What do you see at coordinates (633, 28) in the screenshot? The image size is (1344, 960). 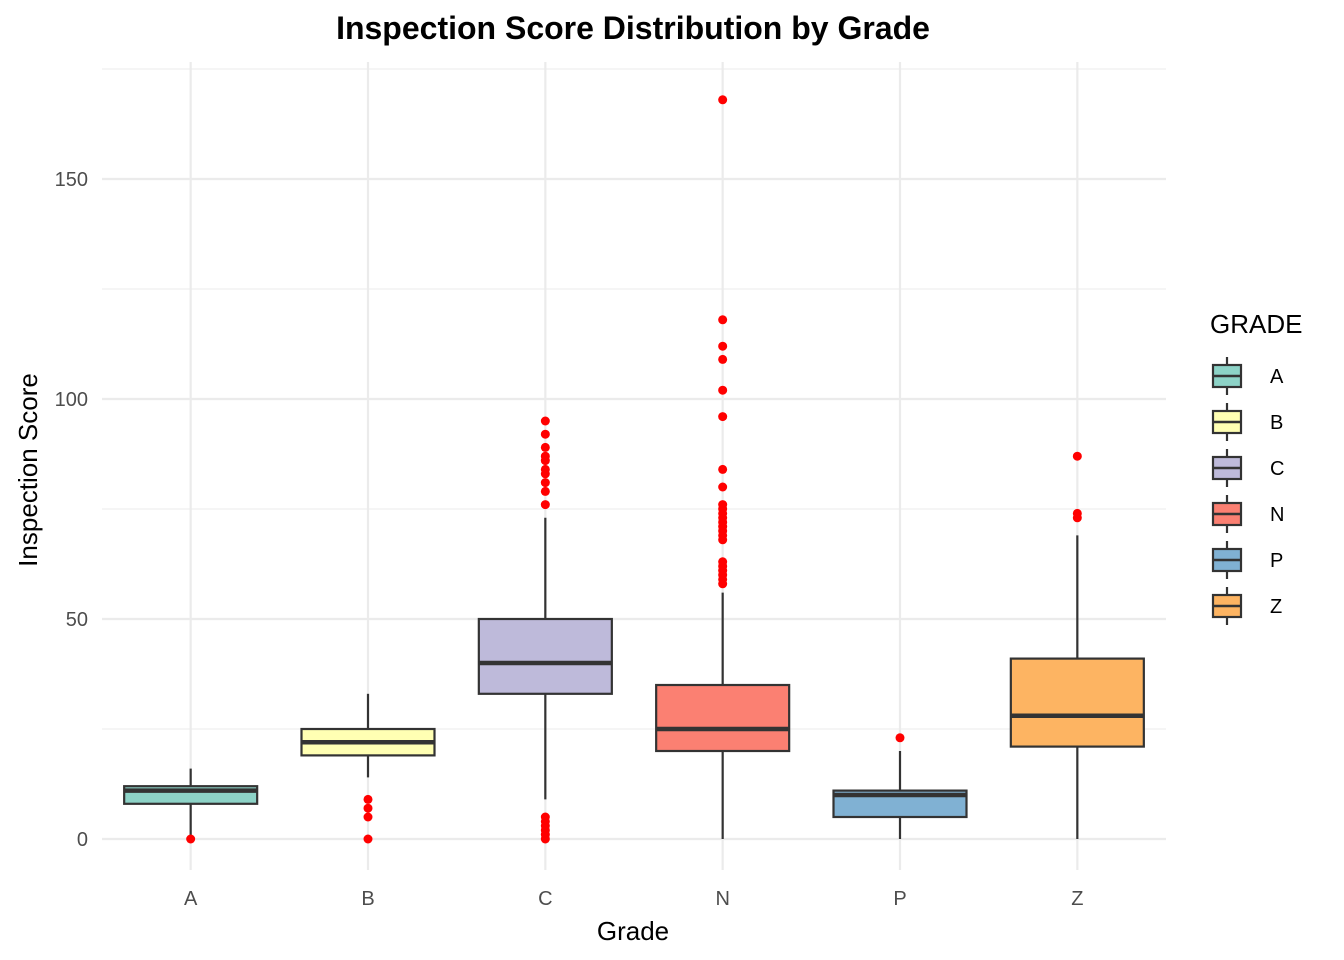 I see `chart-title: Inspection Score Distribution by Grade` at bounding box center [633, 28].